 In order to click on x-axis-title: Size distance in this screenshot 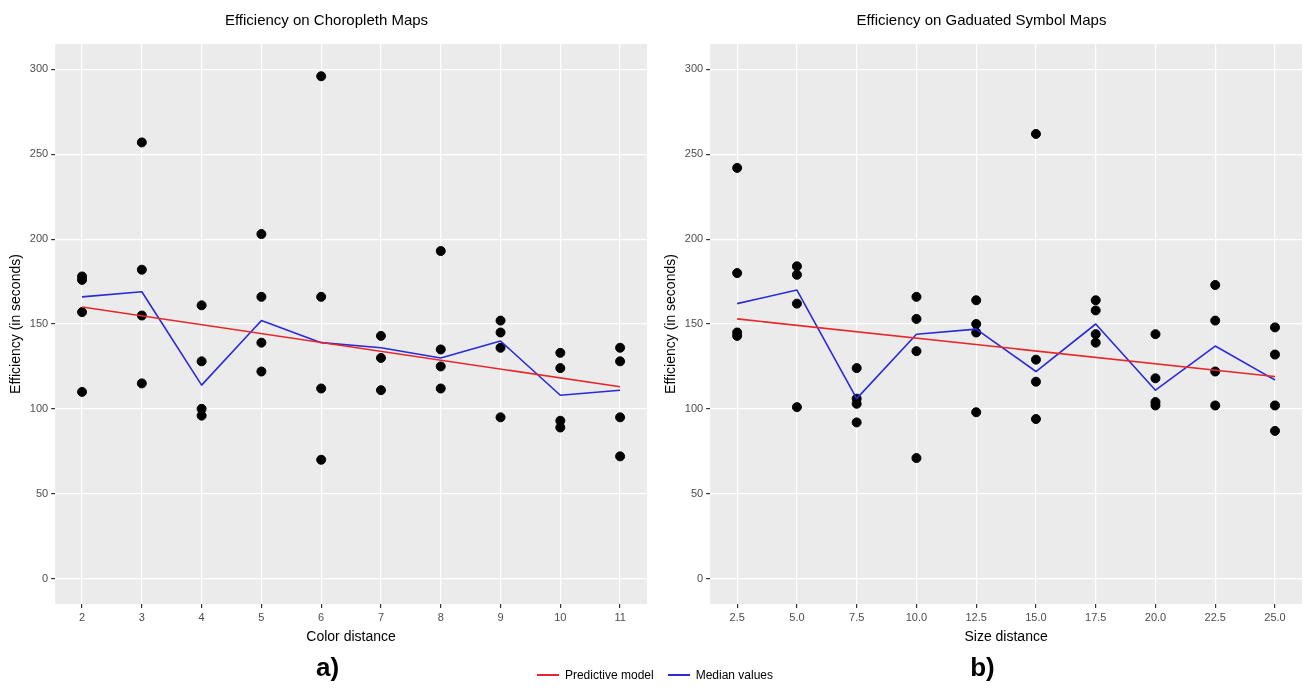, I will do `click(1006, 636)`.